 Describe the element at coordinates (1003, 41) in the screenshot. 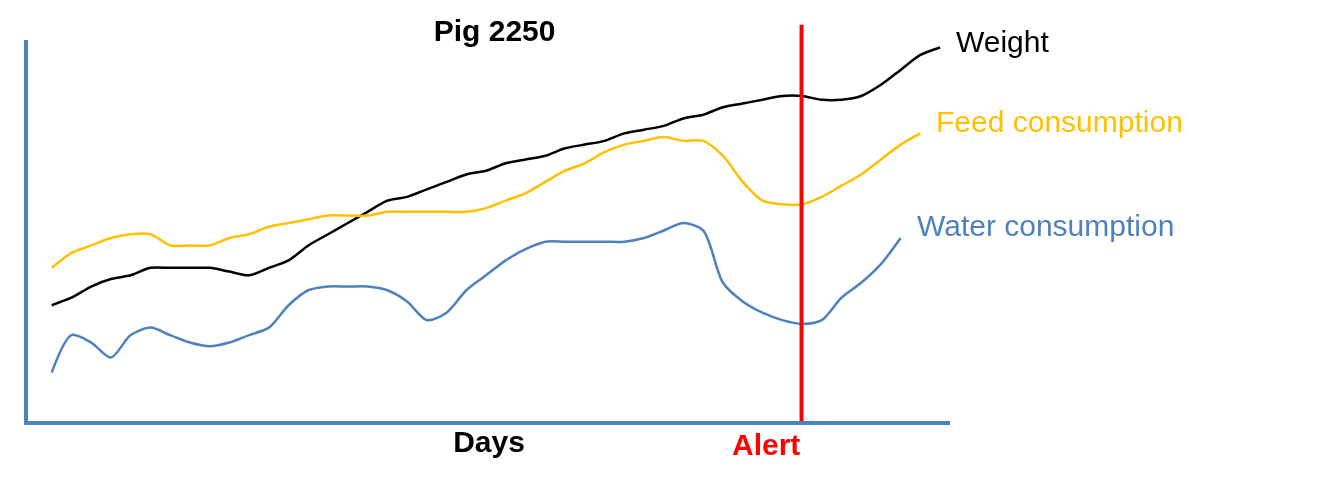

I see `series-label: Weight` at that location.